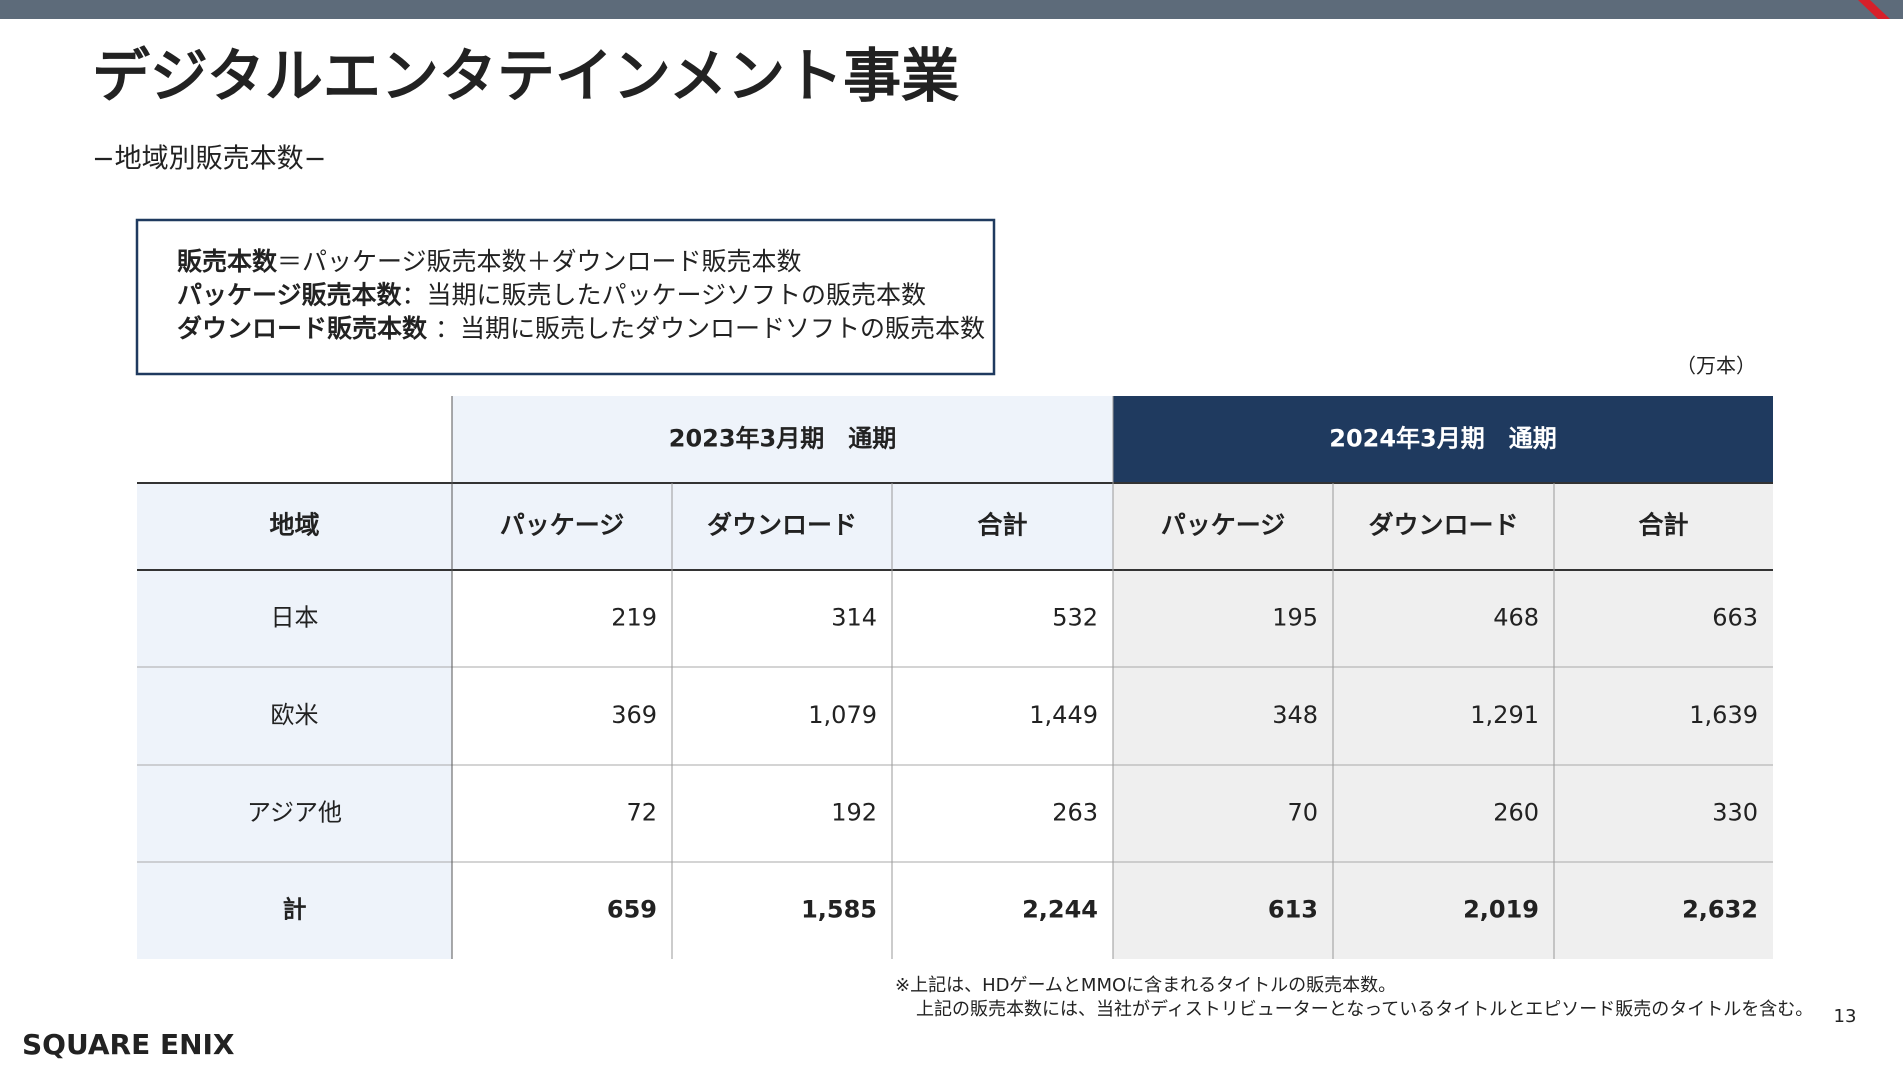 This screenshot has width=1903, height=1077. What do you see at coordinates (842, 715) in the screenshot?
I see `table-value: 1,079` at bounding box center [842, 715].